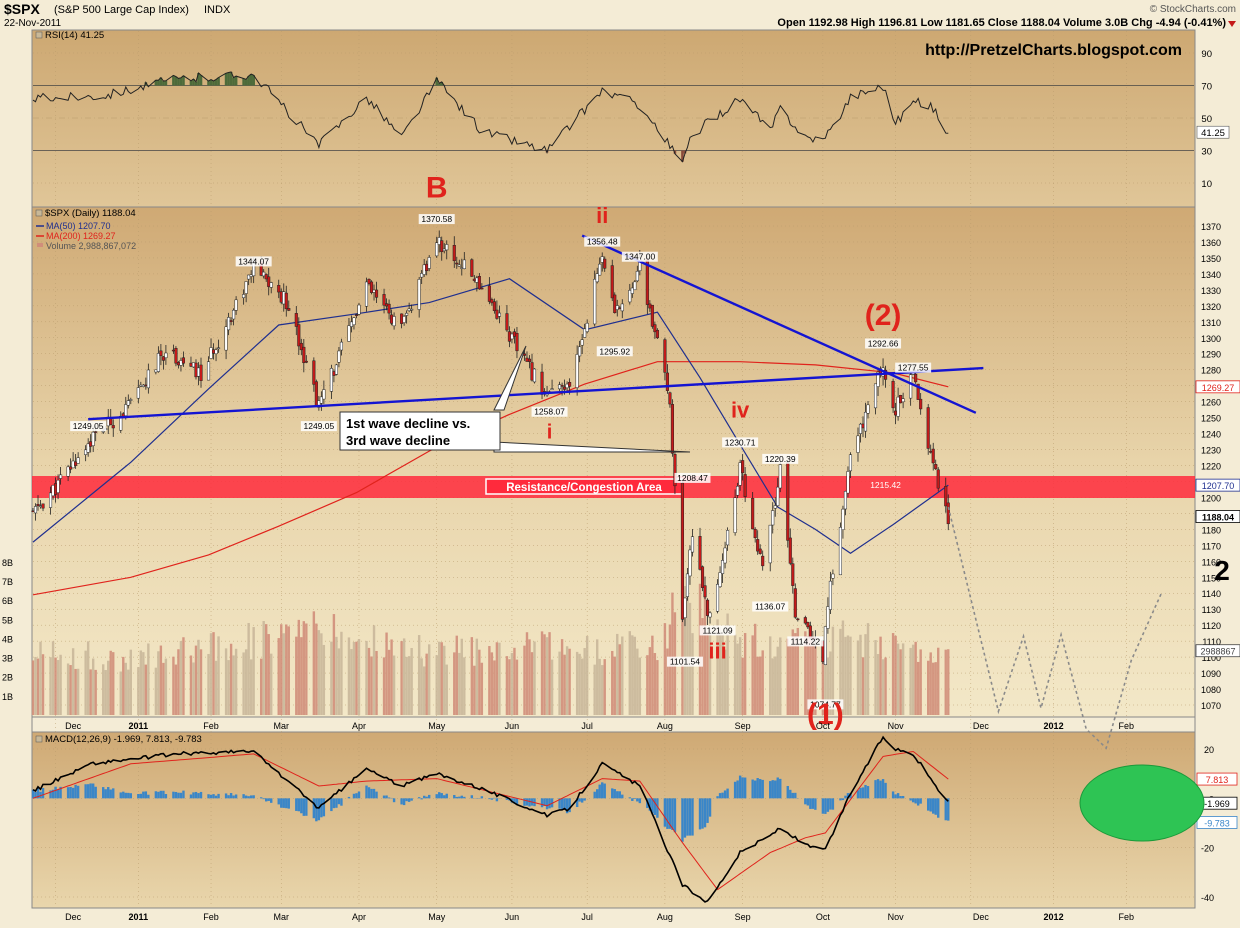 This screenshot has height=928, width=1240. I want to click on volume-tick-label: 5B, so click(7, 620).